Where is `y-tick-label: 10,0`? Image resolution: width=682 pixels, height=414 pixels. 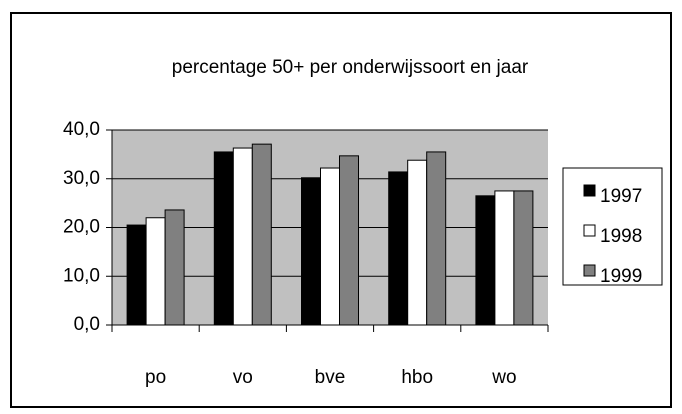 y-tick-label: 10,0 is located at coordinates (81, 275).